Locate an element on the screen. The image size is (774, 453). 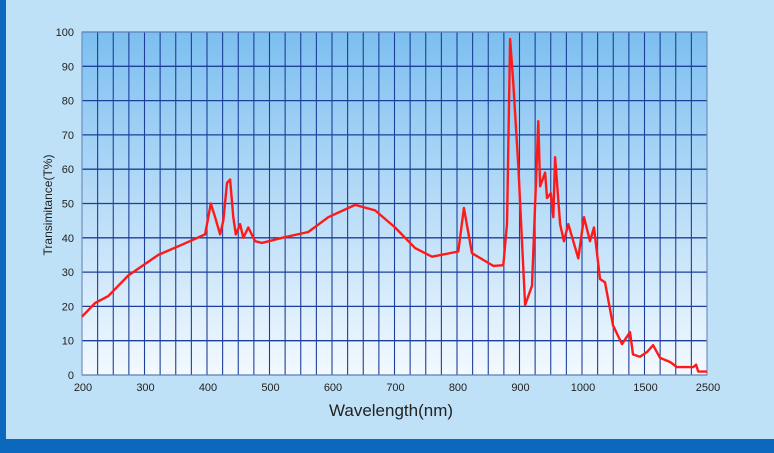
y-tick-labels: 0 10 20 30 40 50 60 70 80 90 100 is located at coordinates (65, 204).